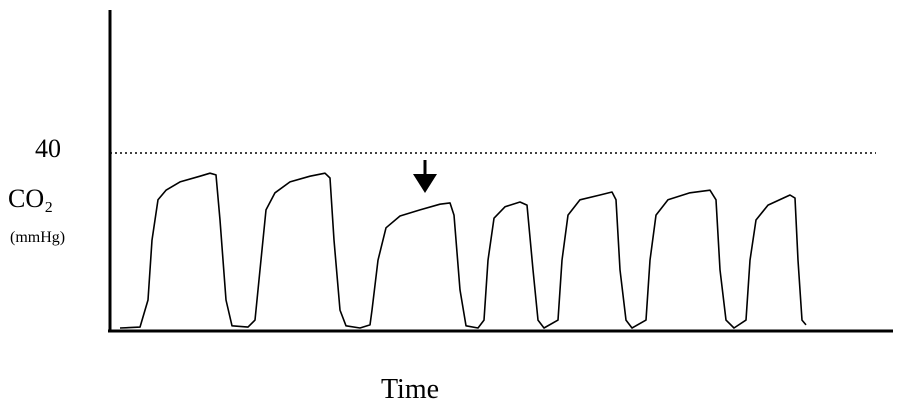 This screenshot has height=412, width=903. I want to click on y-tick-label: 40, so click(48, 148).